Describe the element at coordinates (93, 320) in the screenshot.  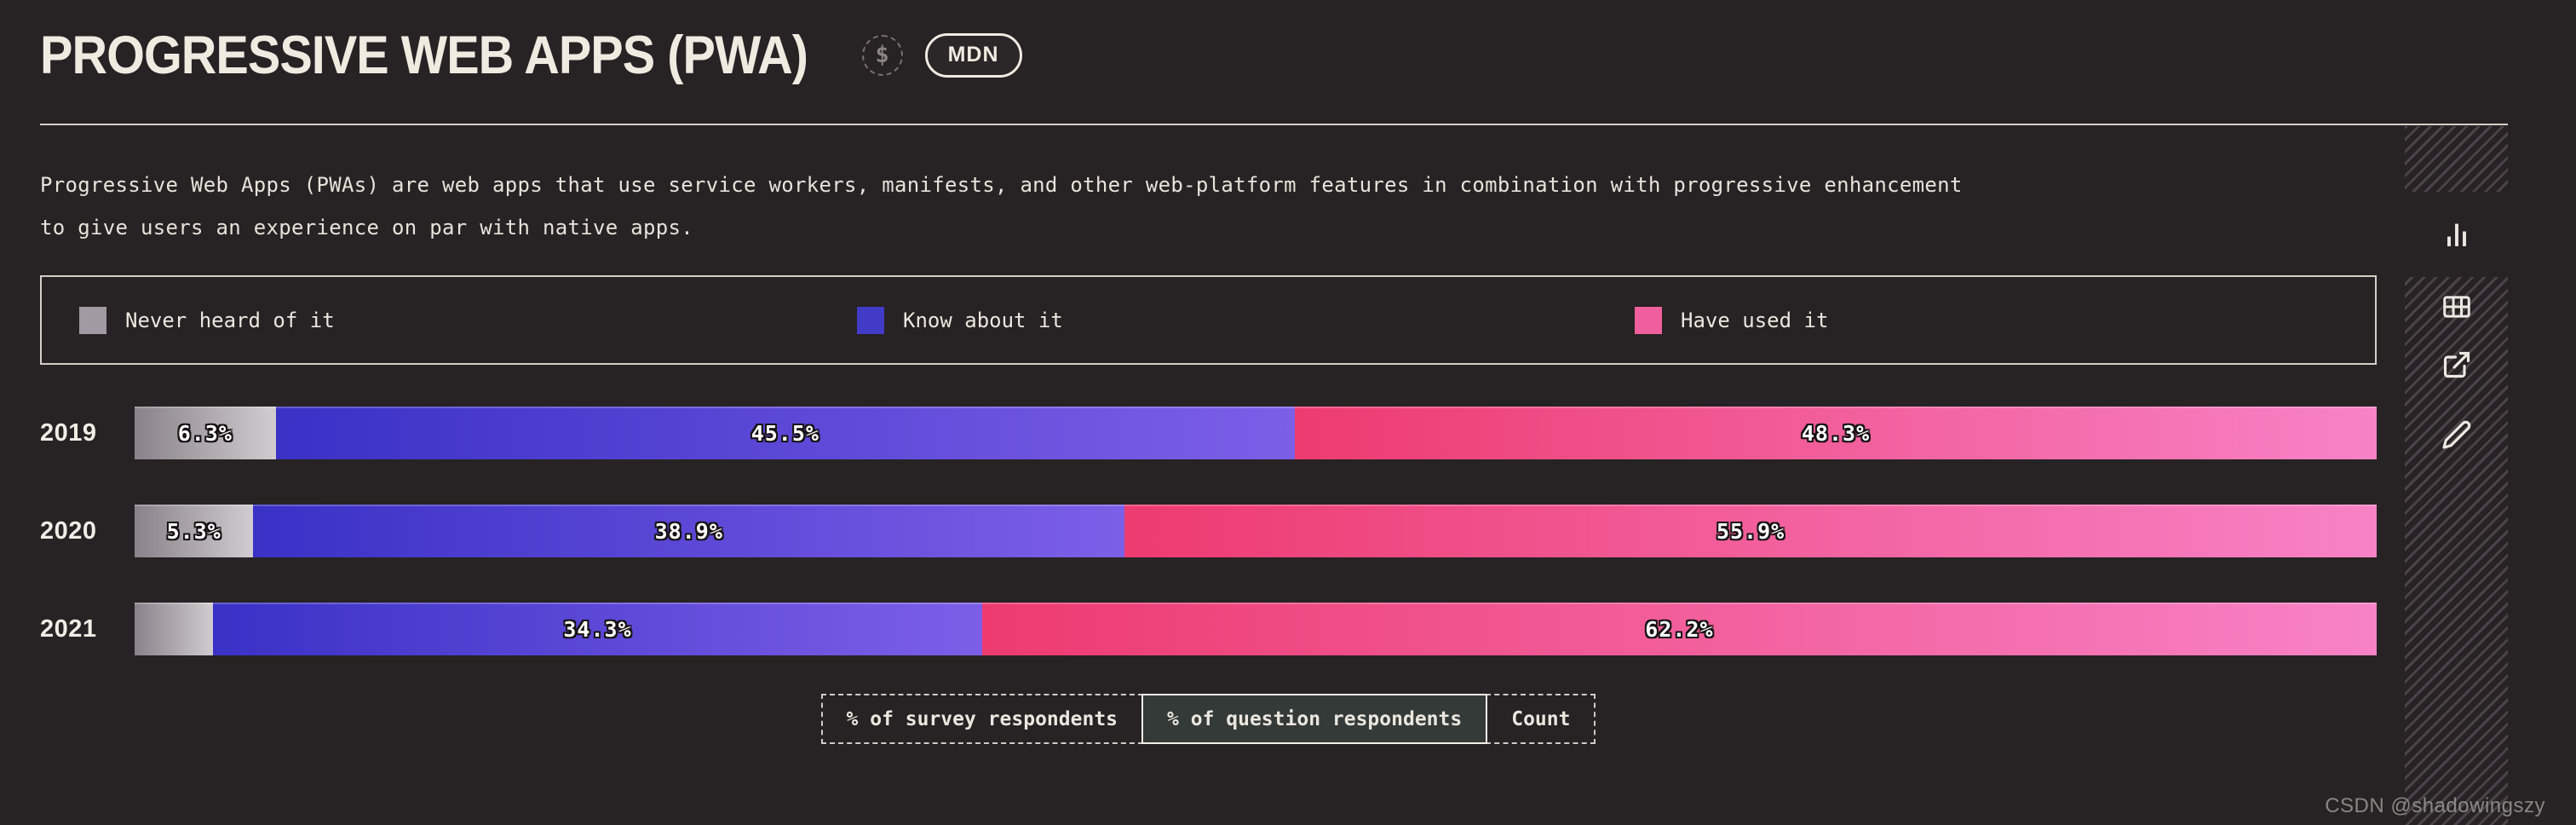
I see `legend-swatch-never_heard` at that location.